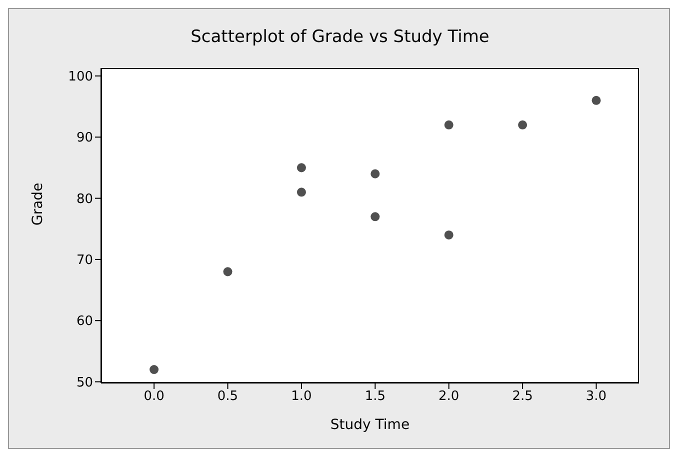 This screenshot has width=678, height=457. What do you see at coordinates (84, 260) in the screenshot?
I see `y-tick-label: 70` at bounding box center [84, 260].